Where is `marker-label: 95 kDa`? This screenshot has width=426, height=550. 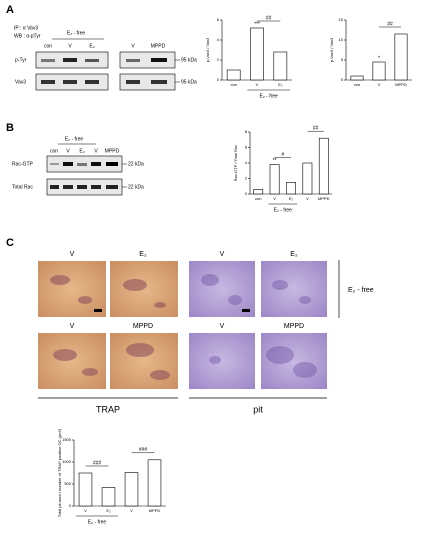 marker-label: 95 kDa is located at coordinates (189, 82).